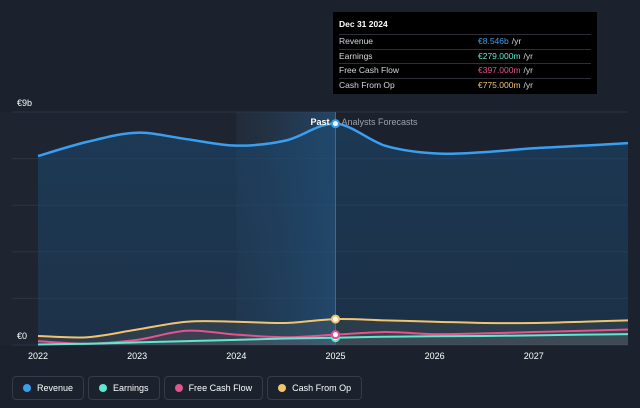  What do you see at coordinates (465, 56) in the screenshot?
I see `tooltip-row: Earnings €279.000m/yr` at bounding box center [465, 56].